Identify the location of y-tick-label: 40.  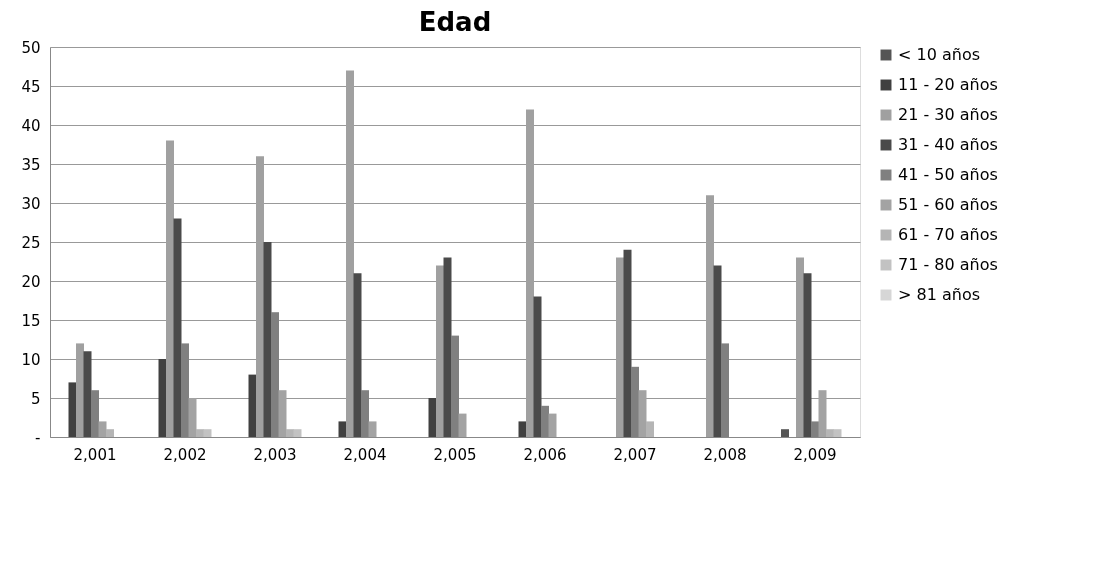
(31, 125).